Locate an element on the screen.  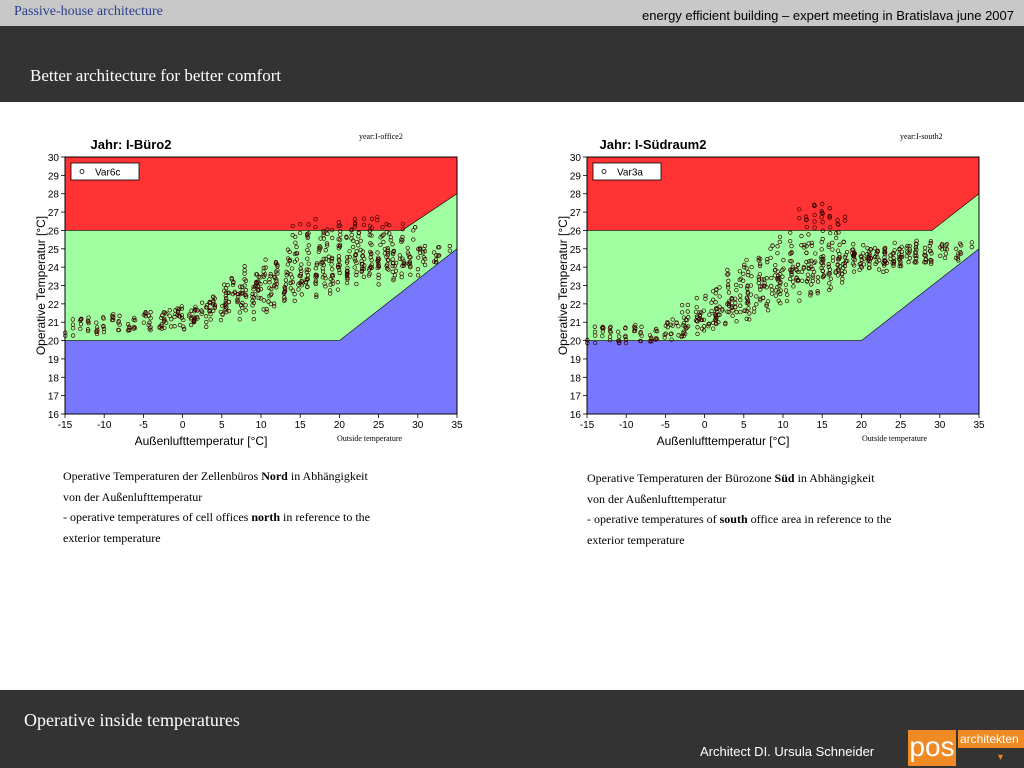
caption-south-bold3: south is located at coordinates (733, 519).